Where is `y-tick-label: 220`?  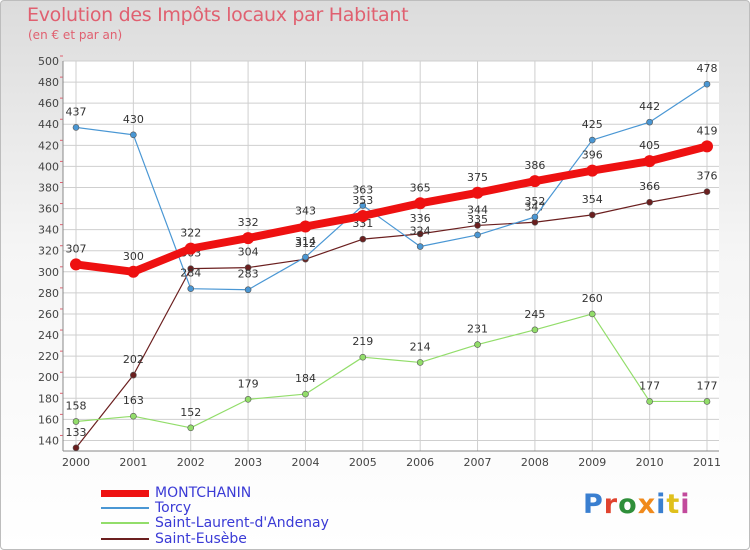 y-tick-label: 220 is located at coordinates (48, 356).